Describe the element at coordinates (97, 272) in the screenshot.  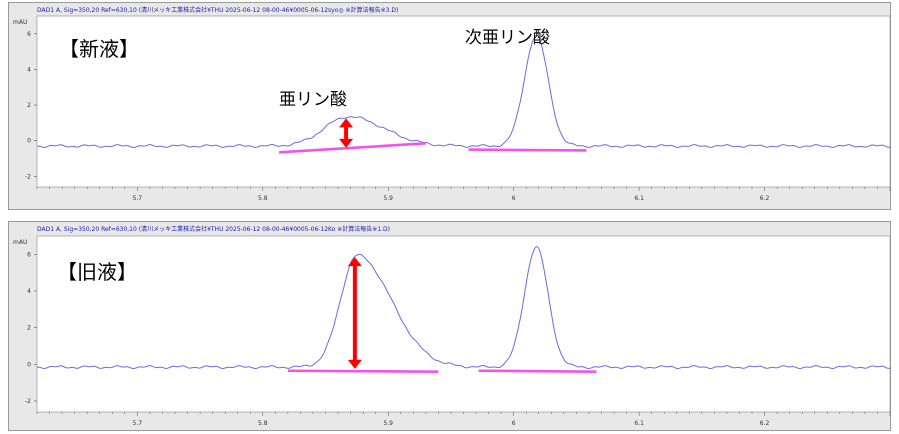
I see `panel-label-old: 【旧液】` at that location.